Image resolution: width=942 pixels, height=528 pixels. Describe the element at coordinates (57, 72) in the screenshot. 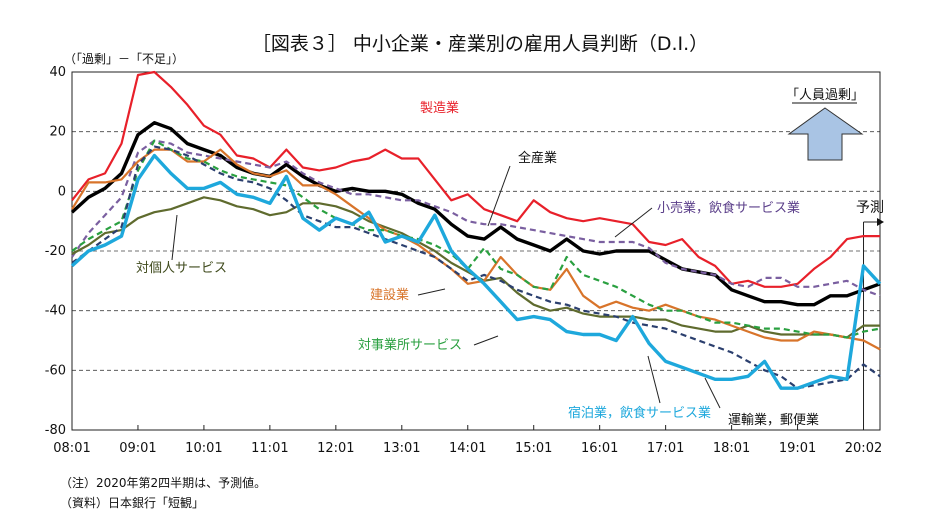

I see `y-tick-label: 40` at that location.